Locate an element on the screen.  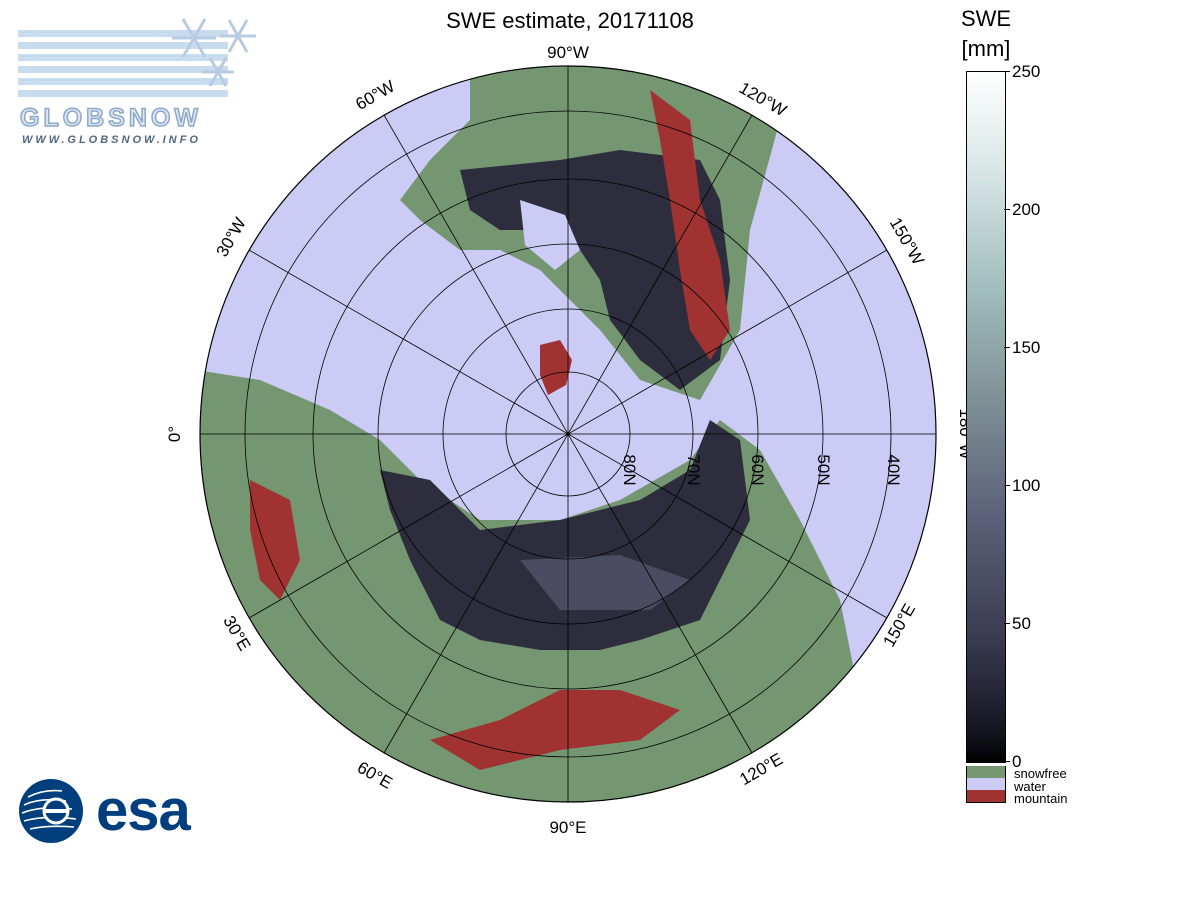
mountain-rockies is located at coordinates (690, 225).